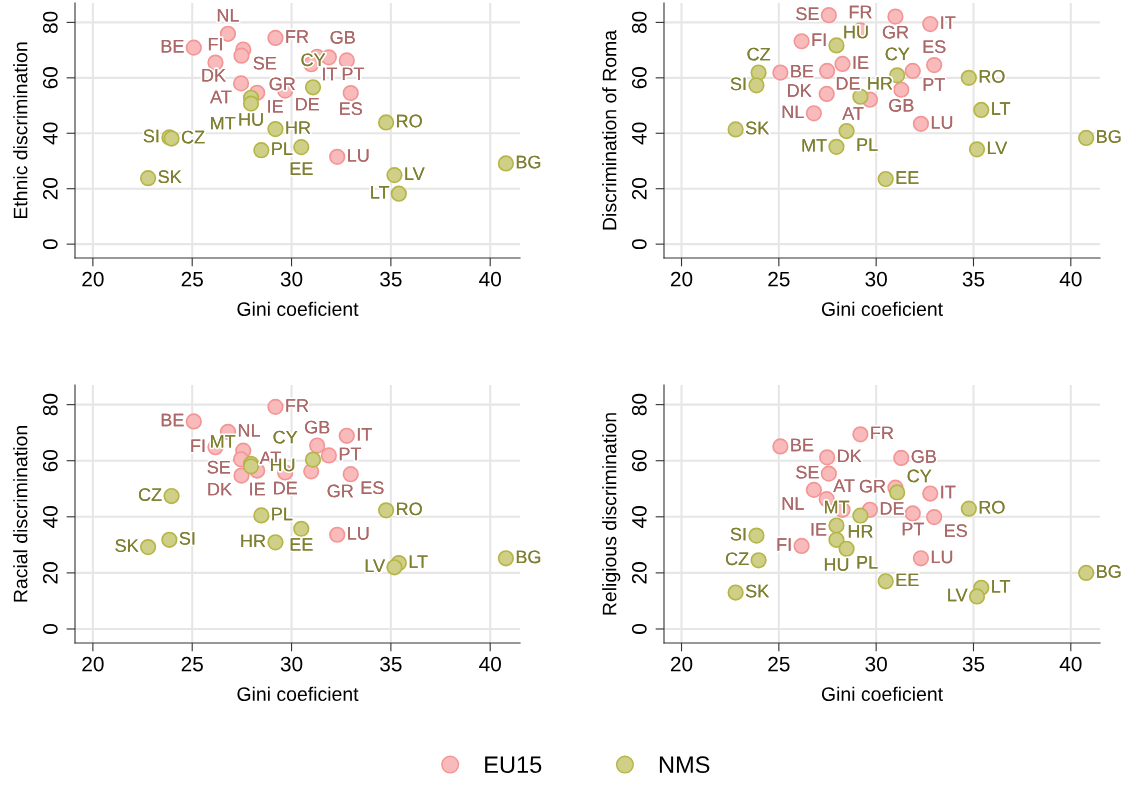  What do you see at coordinates (800, 90) in the screenshot?
I see `data-label: DK` at bounding box center [800, 90].